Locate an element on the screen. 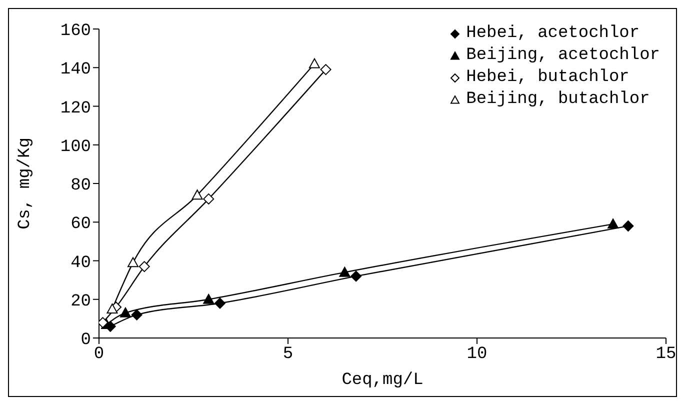 The image size is (685, 405). x-tick-label: 0 is located at coordinates (99, 354).